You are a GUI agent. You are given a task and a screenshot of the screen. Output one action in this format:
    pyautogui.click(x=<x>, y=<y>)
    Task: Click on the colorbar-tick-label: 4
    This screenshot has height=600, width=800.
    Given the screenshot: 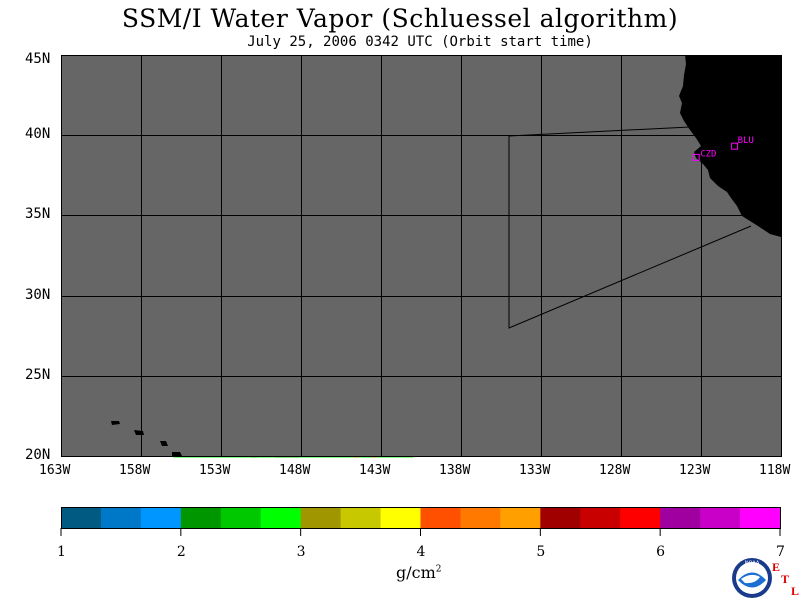 What is the action you would take?
    pyautogui.click(x=421, y=552)
    